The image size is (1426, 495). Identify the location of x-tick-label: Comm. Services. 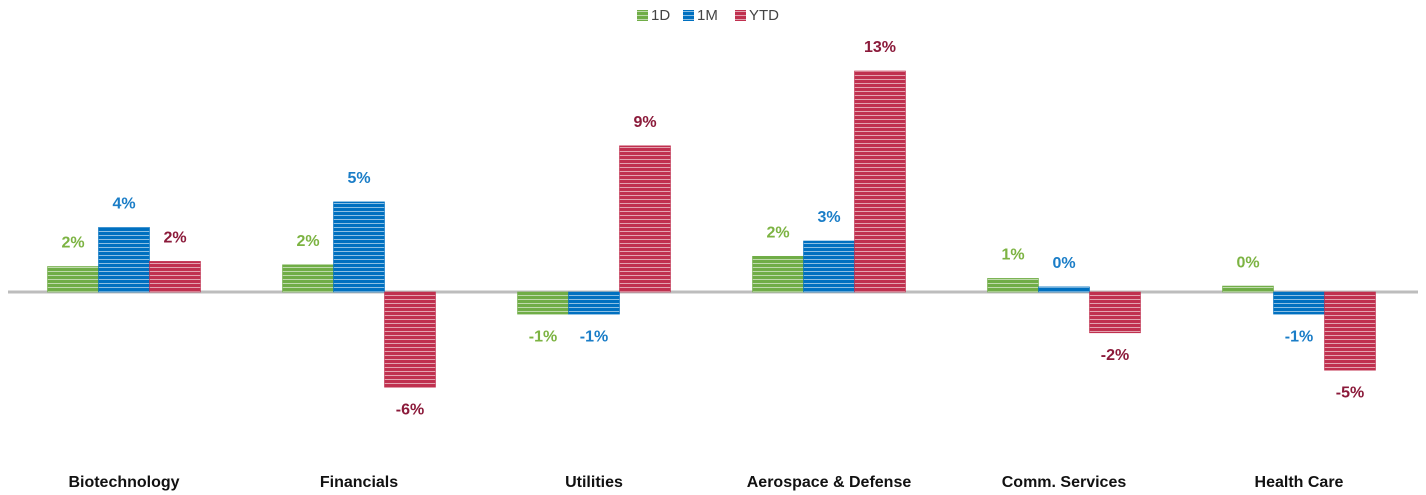
(1064, 482).